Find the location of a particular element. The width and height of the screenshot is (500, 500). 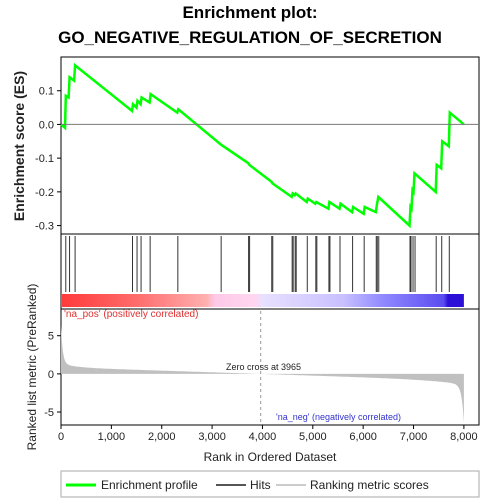

x-tick-label: 6,000 is located at coordinates (363, 437).